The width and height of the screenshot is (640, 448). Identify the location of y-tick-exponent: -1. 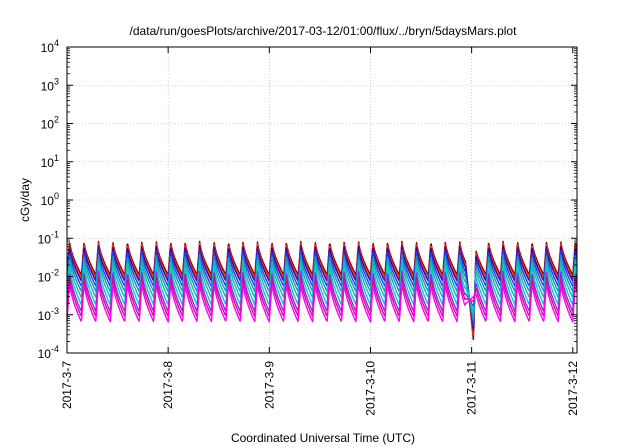
(55, 234).